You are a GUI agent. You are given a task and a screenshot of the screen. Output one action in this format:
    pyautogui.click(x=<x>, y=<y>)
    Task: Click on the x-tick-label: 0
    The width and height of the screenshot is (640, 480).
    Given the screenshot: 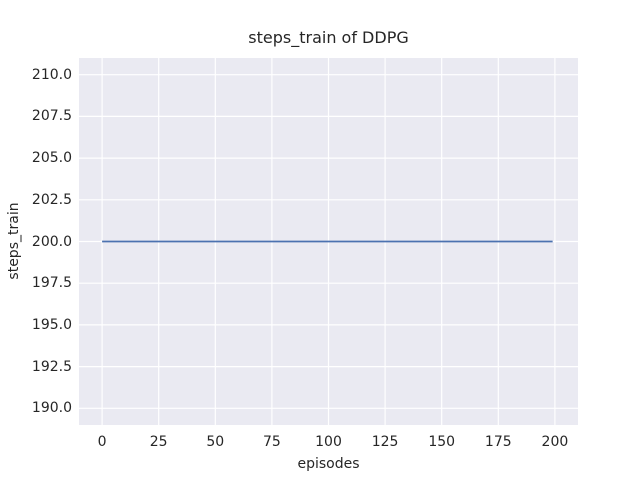 What is the action you would take?
    pyautogui.click(x=102, y=442)
    